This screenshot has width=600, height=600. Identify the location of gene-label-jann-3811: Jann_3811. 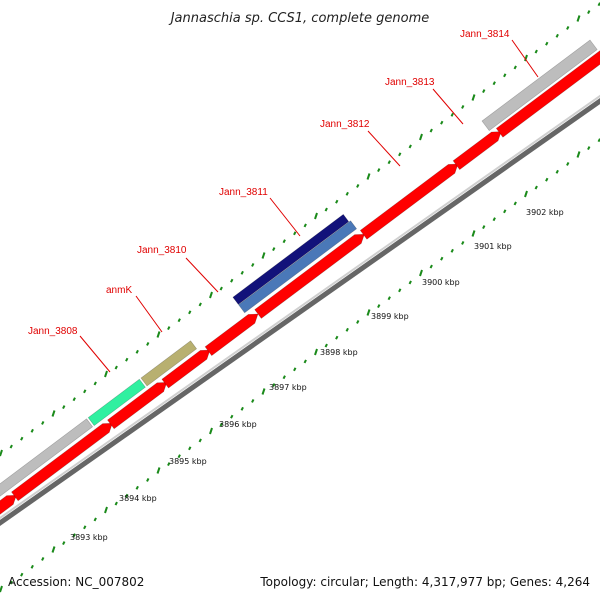
(243, 192).